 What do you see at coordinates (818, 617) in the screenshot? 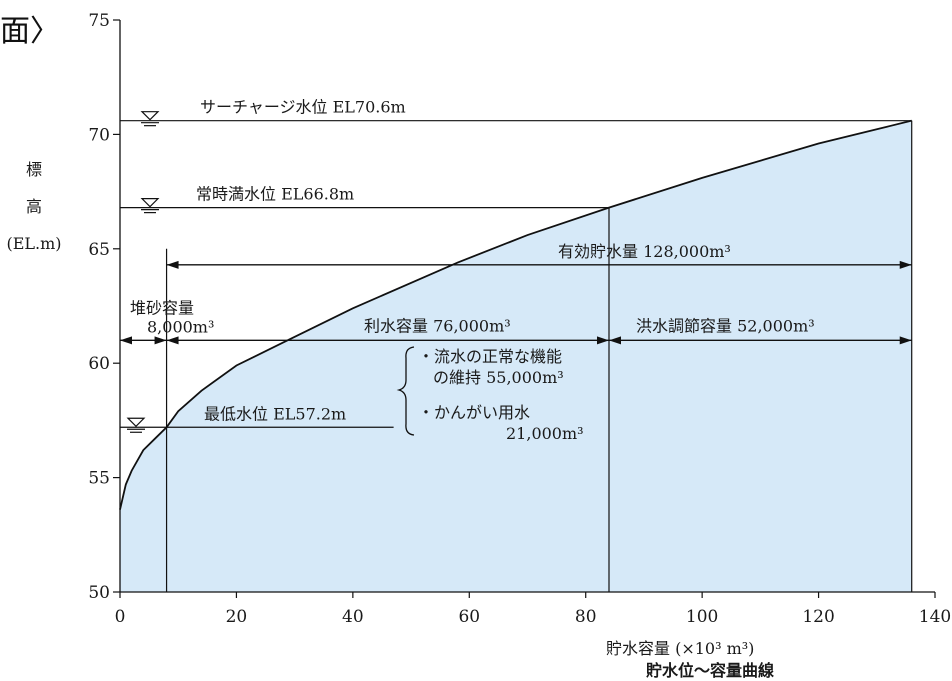
I see `x-tick-label: 120` at bounding box center [818, 617].